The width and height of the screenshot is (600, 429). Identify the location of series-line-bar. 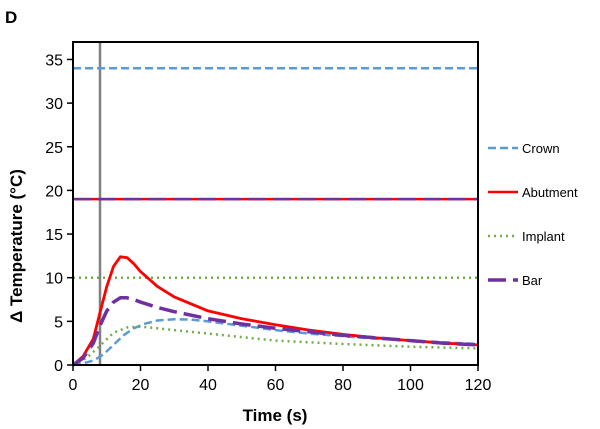
(275, 331).